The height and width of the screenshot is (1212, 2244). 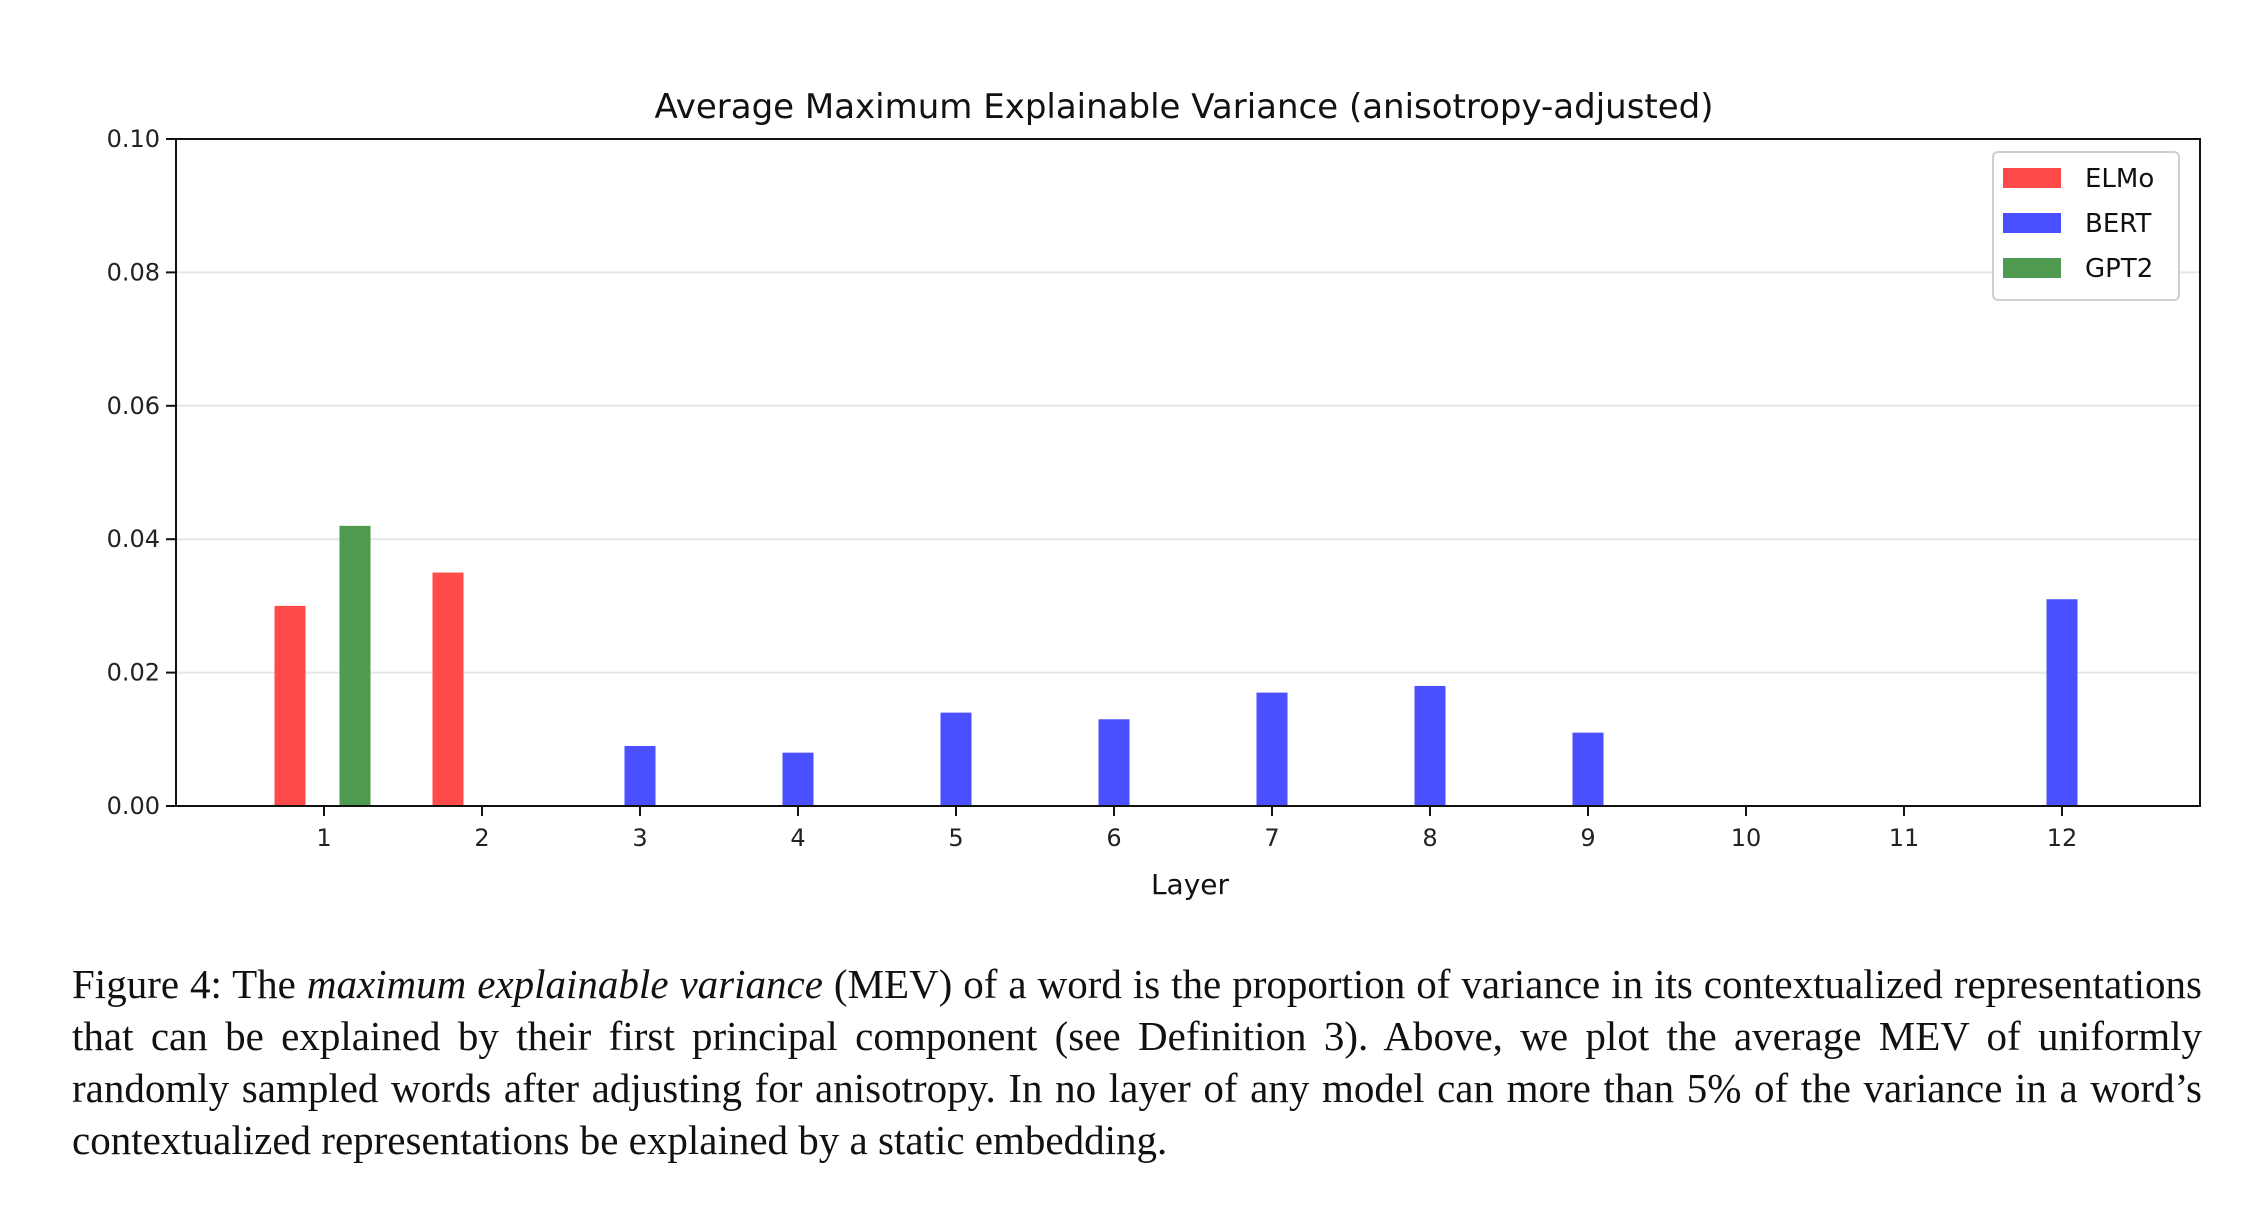 What do you see at coordinates (1196, 829) in the screenshot?
I see `x-axis: 1 2 3 4 5 6 7 8 9 10 11 12` at bounding box center [1196, 829].